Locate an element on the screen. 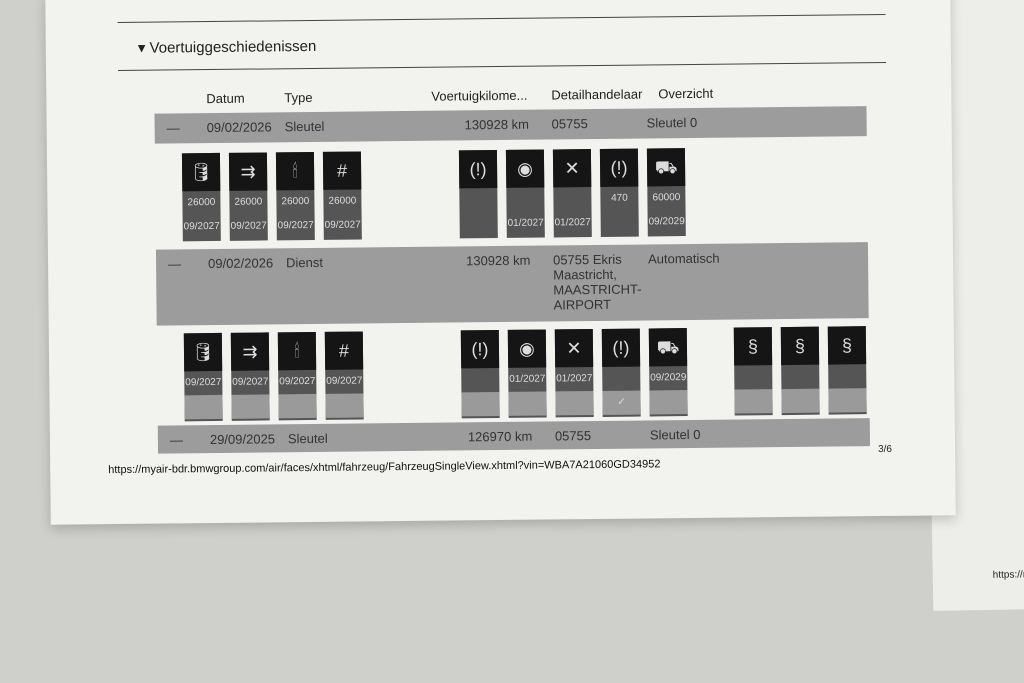 The width and height of the screenshot is (1024, 683). brake-rear-icon: (!) is located at coordinates (621, 347).